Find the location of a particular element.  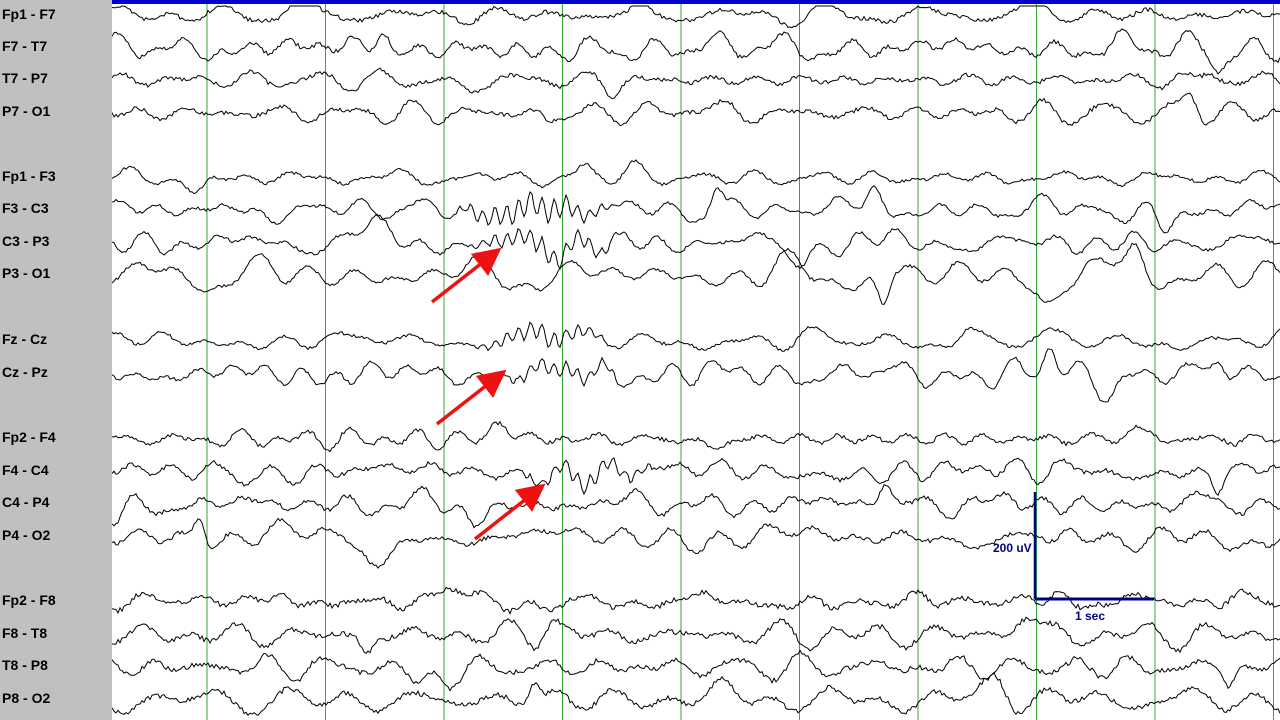

channel-label-fz-cz: Fz - Cz is located at coordinates (25, 339).